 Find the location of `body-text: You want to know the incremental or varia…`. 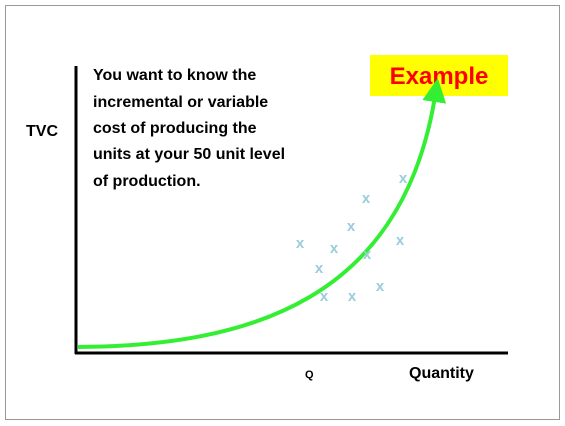

body-text: You want to know the incremental or varia… is located at coordinates (189, 128).